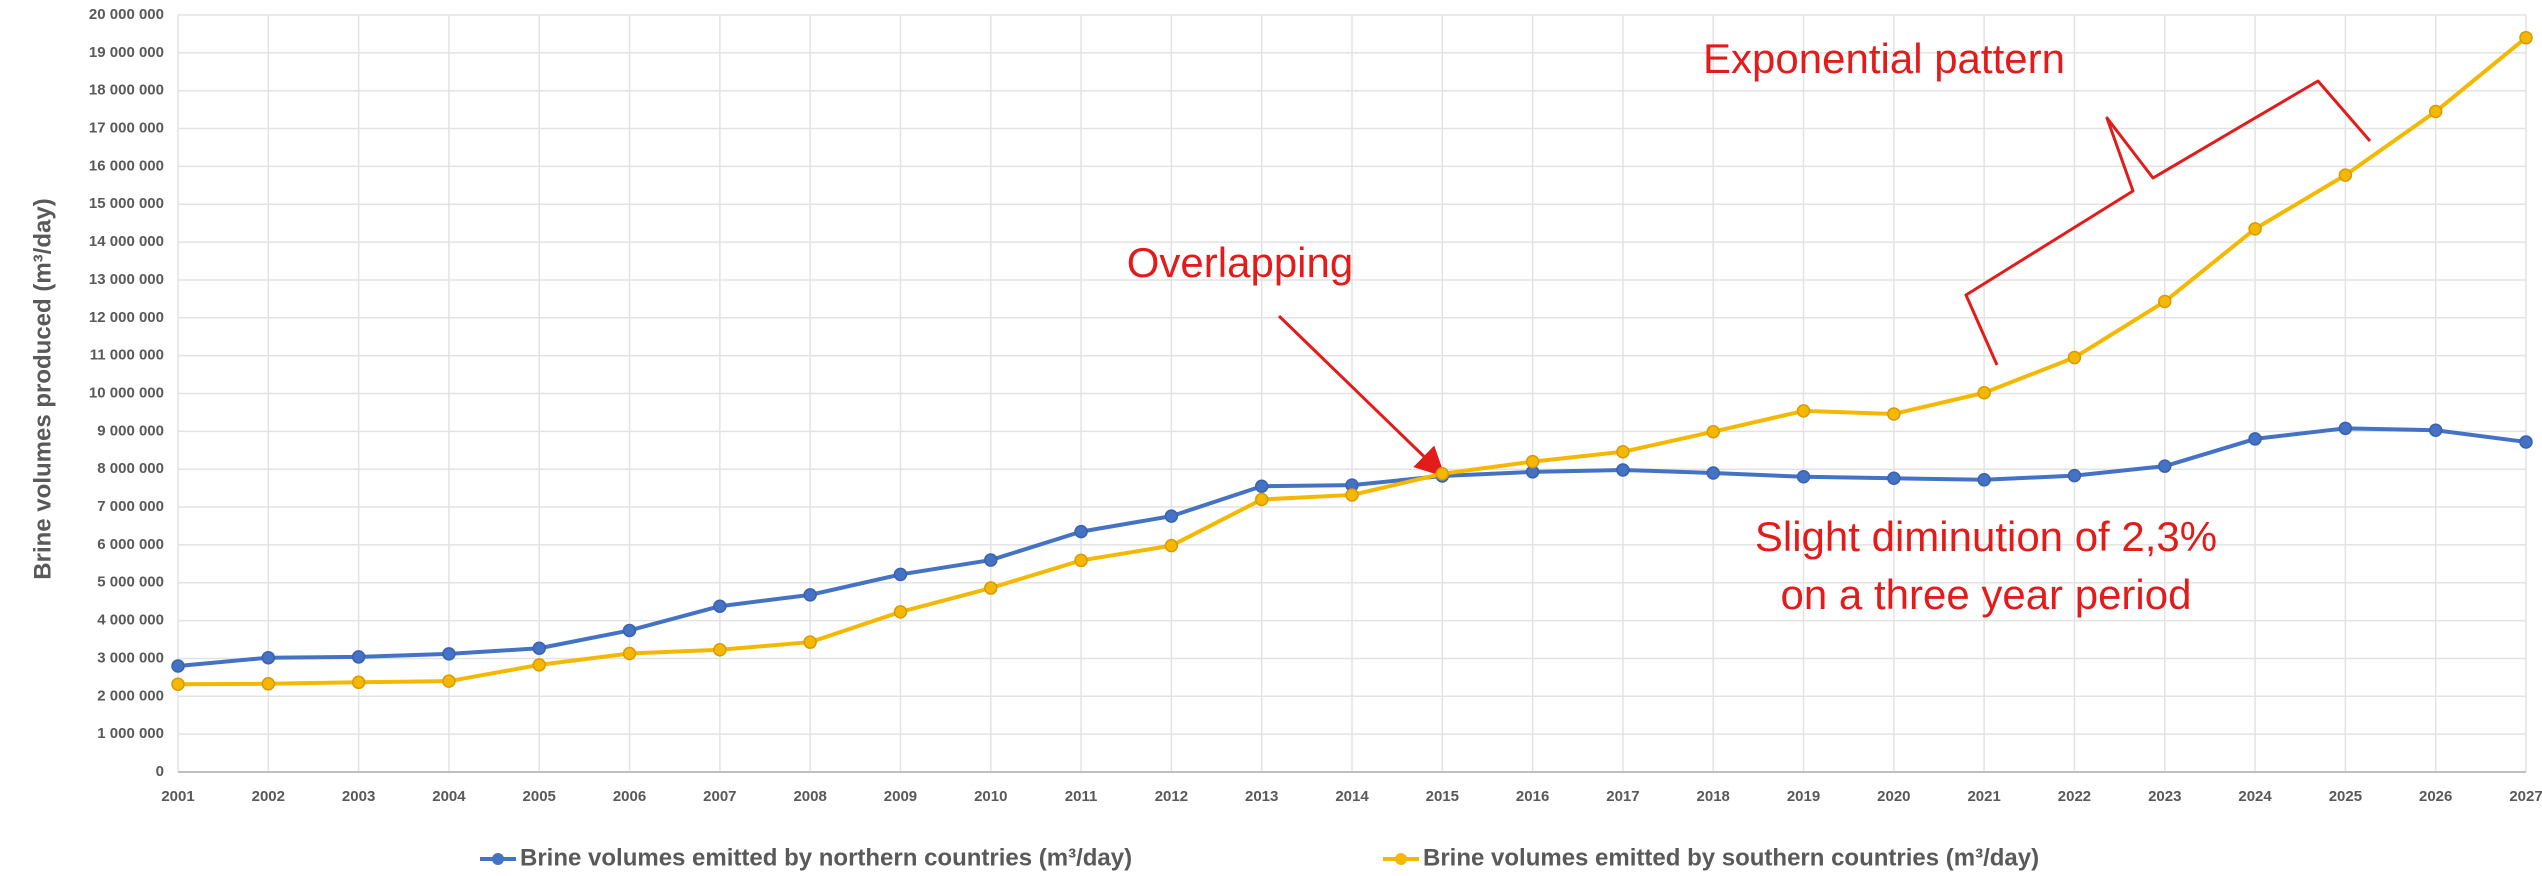 This screenshot has height=876, width=2542. What do you see at coordinates (1986, 536) in the screenshot?
I see `annotation: Slight diminution of 2,3%` at bounding box center [1986, 536].